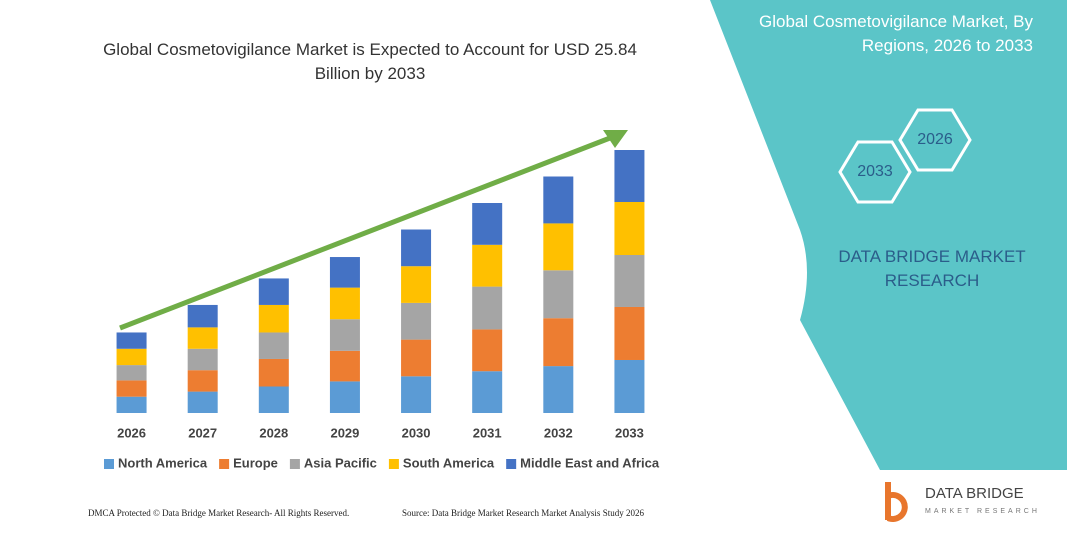 This screenshot has width=1067, height=533. What do you see at coordinates (340, 462) in the screenshot?
I see `legend-label: Asia Pacific` at bounding box center [340, 462].